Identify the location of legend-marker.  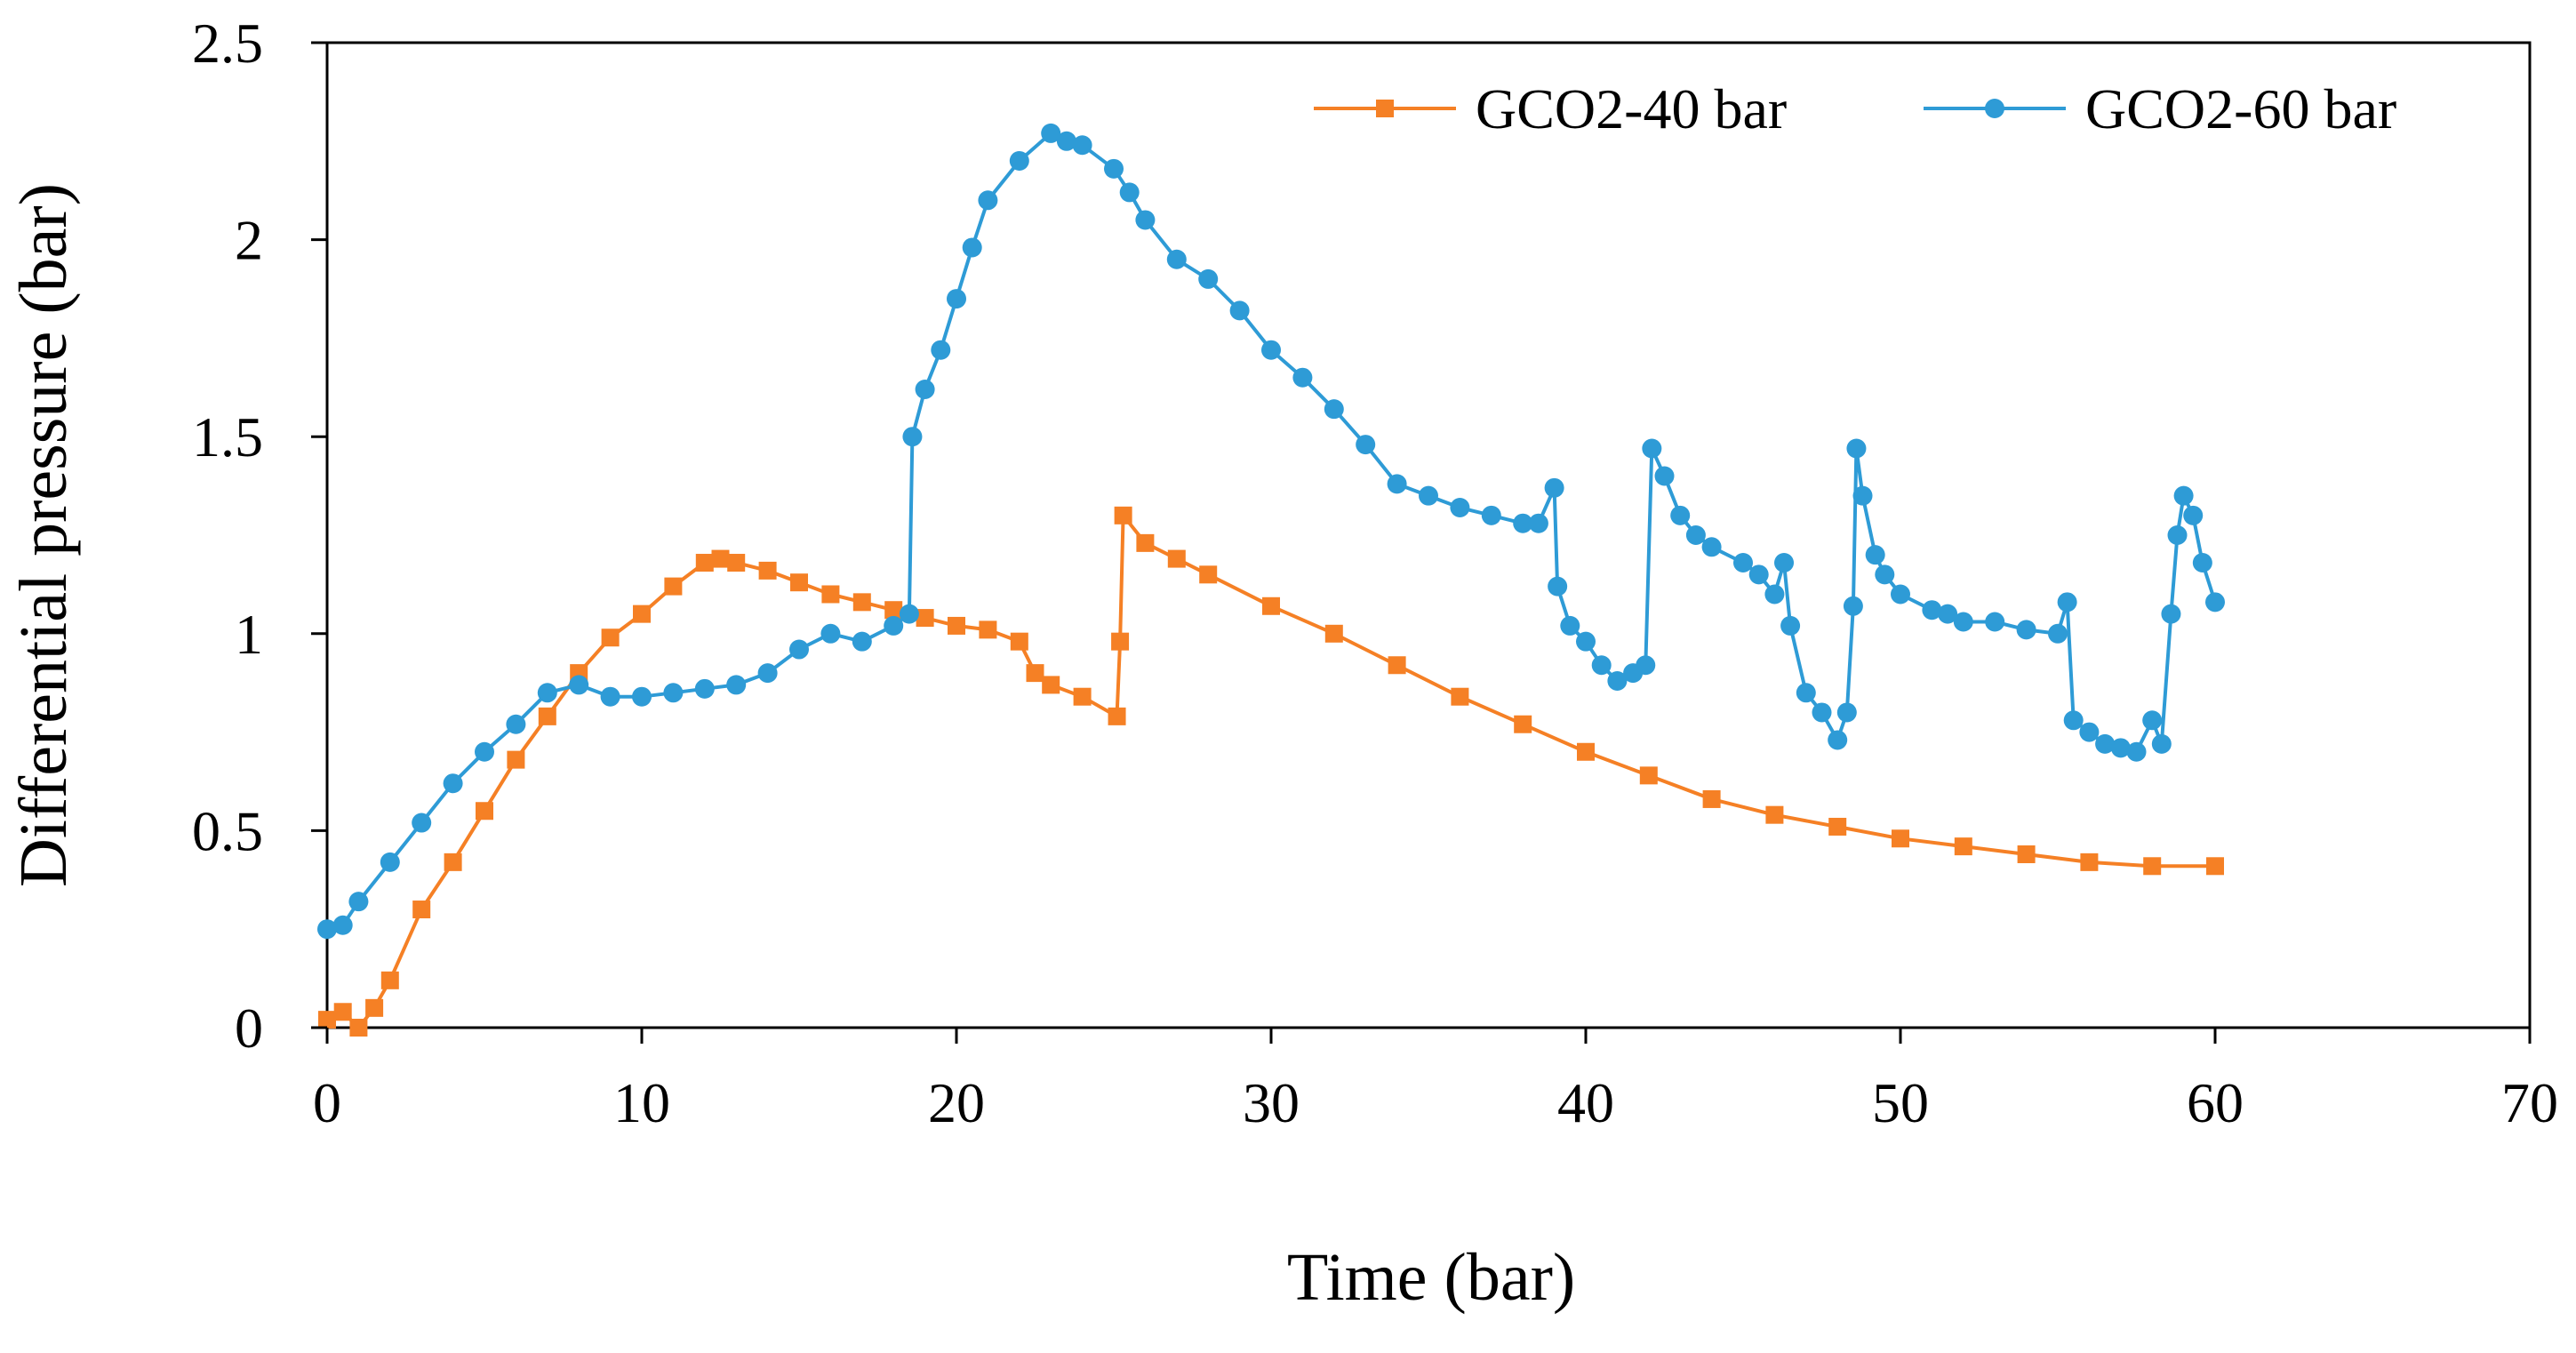
(1385, 109).